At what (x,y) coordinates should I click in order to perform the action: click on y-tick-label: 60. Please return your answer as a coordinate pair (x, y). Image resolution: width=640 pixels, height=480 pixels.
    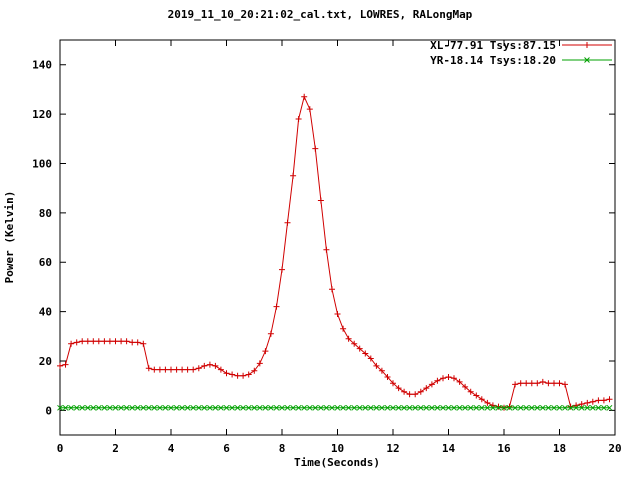
    Looking at the image, I should click on (45, 262).